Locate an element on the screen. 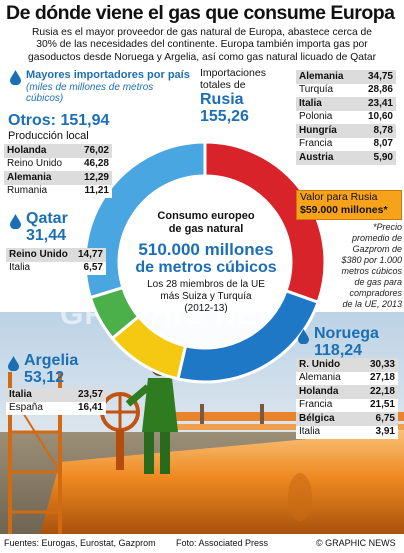 This screenshot has width=404, height=553. importer-country: Austria is located at coordinates (316, 157).